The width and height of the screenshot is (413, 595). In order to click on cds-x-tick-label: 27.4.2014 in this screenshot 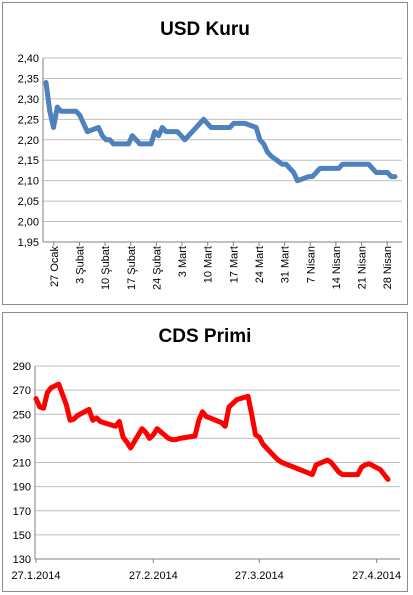, I will do `click(376, 576)`.